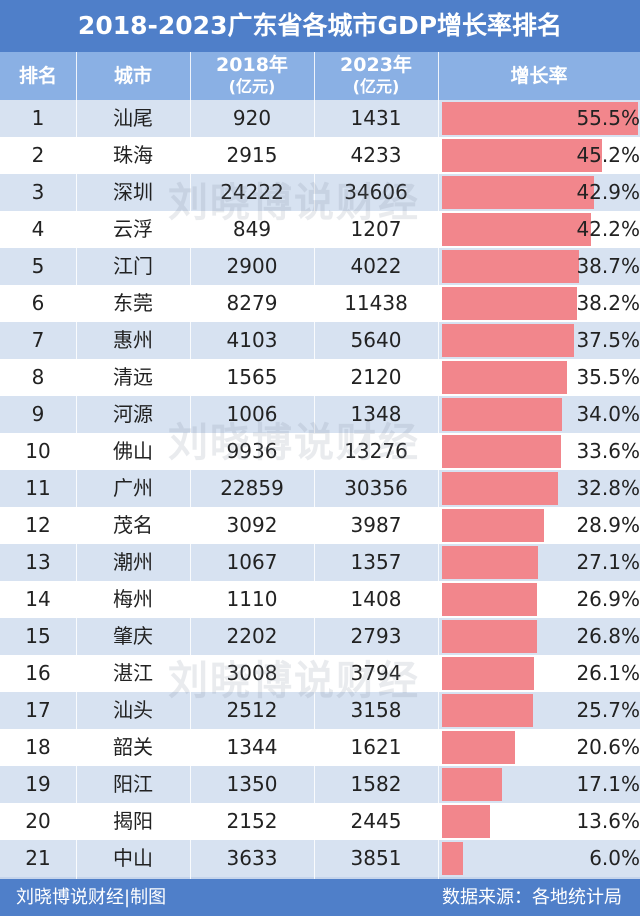  Describe the element at coordinates (133, 562) in the screenshot. I see `city-cell: 潮州` at that location.